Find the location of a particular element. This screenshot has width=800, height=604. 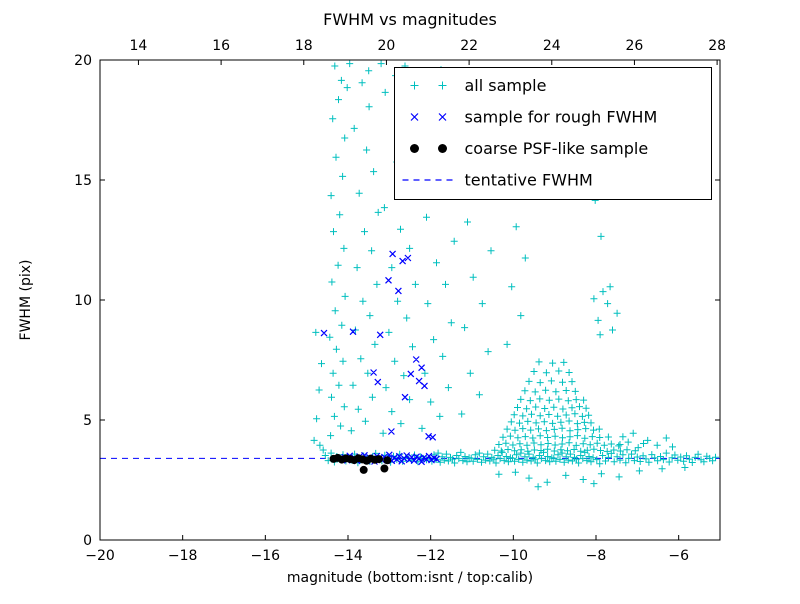

x-tick-label-bottom: −10 is located at coordinates (514, 556).